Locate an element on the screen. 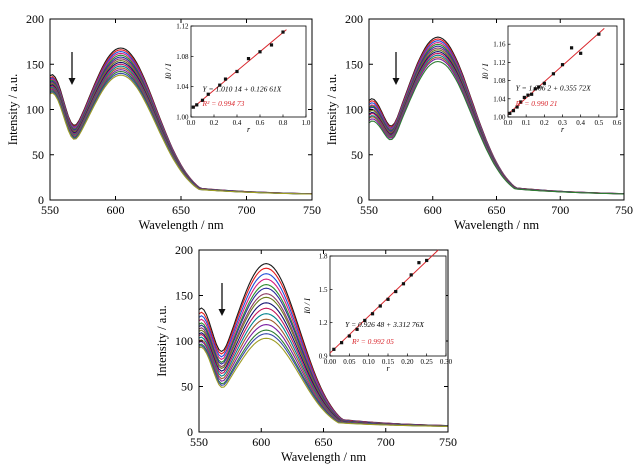 This screenshot has height=473, width=641. inset-y-tick-label: 1.16 is located at coordinates (499, 45).